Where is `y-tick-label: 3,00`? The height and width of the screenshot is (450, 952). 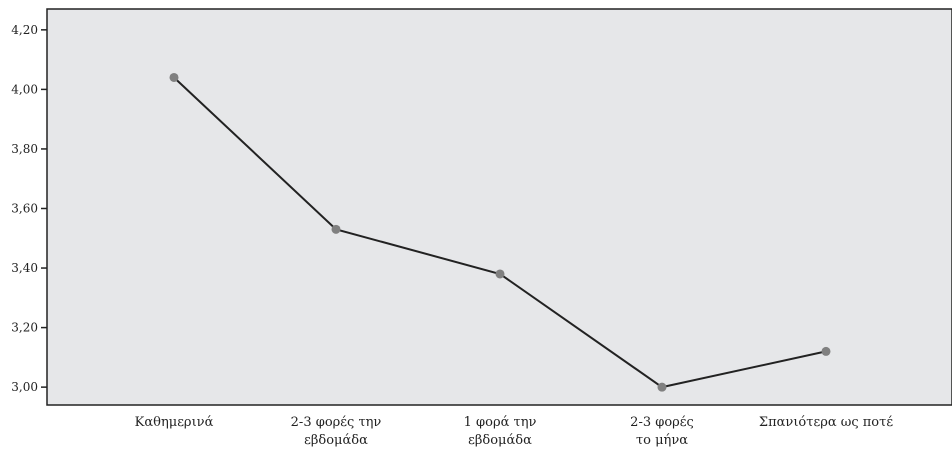
y-tick-label: 3,00 is located at coordinates (24, 387).